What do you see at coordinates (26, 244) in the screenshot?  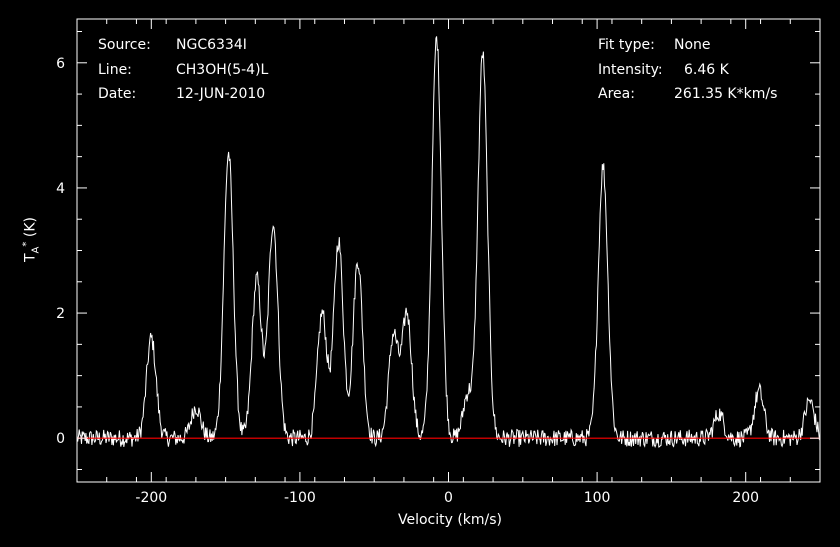 I see `y-axis-label-sup: *` at bounding box center [26, 244].